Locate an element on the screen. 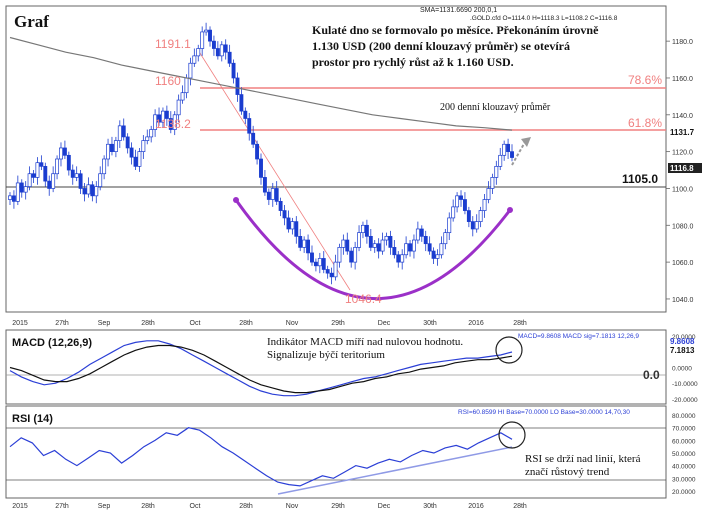 The width and height of the screenshot is (705, 514). rsi-tick-label: 40.0000 is located at coordinates (684, 467).